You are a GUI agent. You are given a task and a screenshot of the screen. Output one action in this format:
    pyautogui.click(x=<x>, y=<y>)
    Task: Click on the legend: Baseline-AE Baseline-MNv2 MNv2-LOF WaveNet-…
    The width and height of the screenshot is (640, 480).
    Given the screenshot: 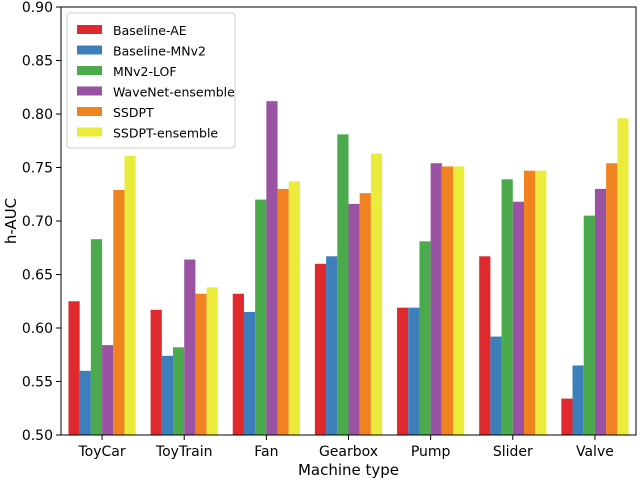 What is the action you would take?
    pyautogui.click(x=151, y=80)
    